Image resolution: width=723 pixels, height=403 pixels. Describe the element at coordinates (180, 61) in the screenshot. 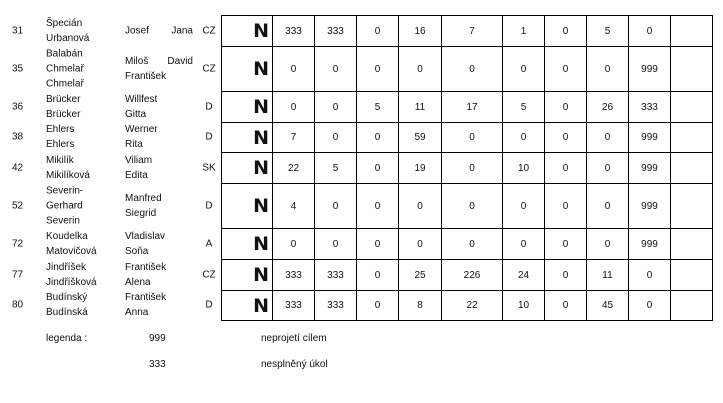

I see `first-name: David` at that location.